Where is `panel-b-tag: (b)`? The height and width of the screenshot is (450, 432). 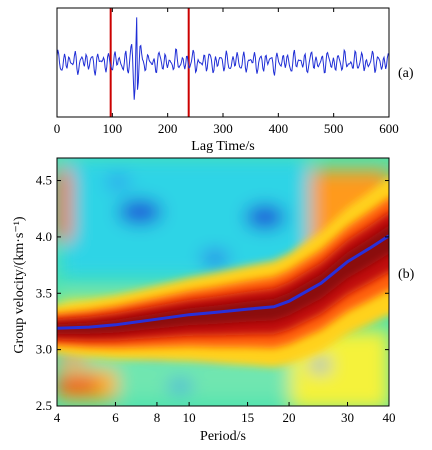 panel-b-tag: (b) is located at coordinates (406, 274).